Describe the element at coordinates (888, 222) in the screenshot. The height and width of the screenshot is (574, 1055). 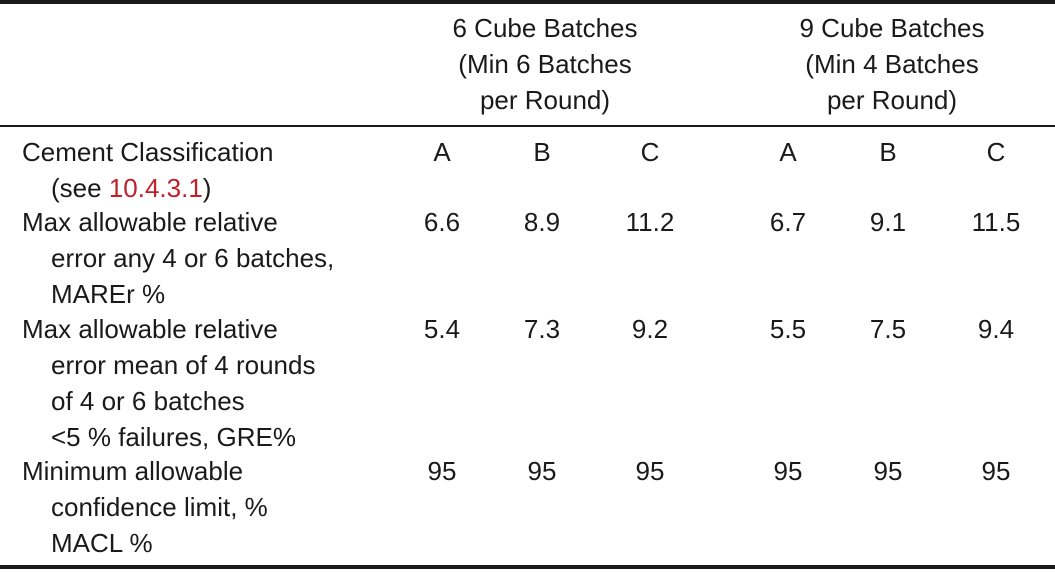
I see `table-cell: 9.1` at that location.